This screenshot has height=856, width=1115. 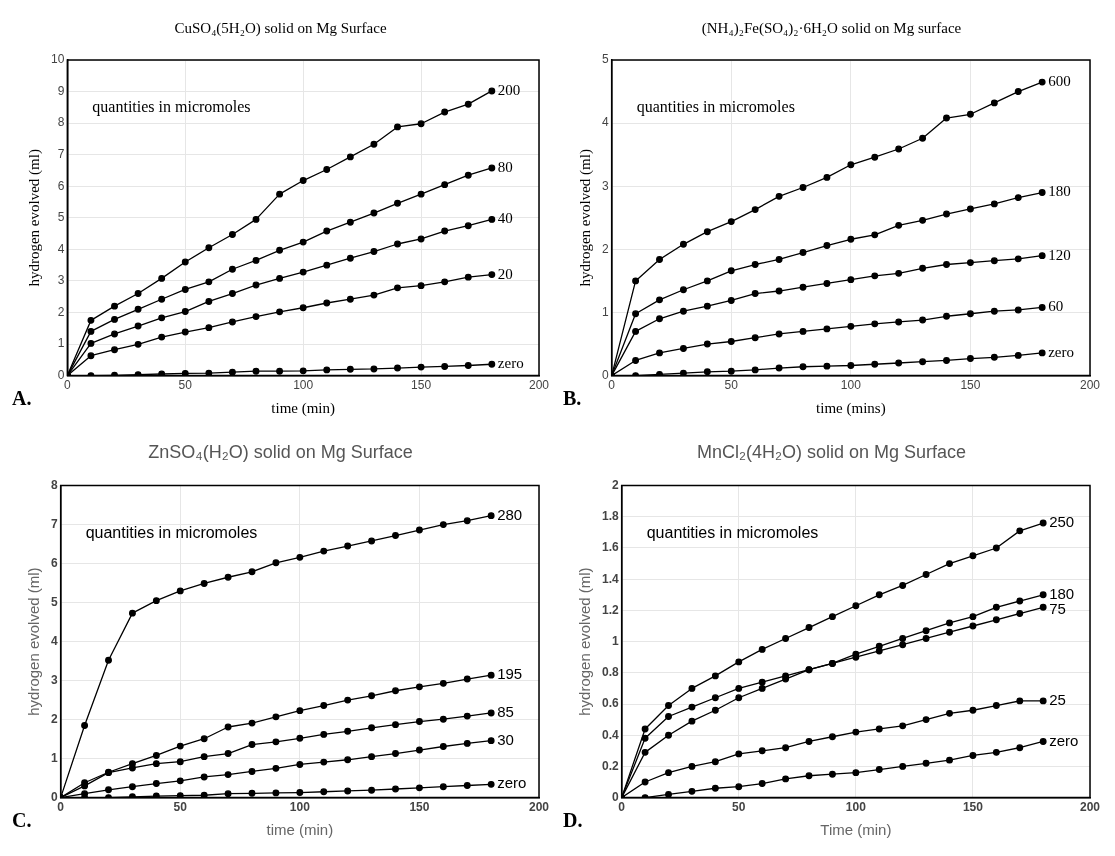 I want to click on series-label: 280, so click(x=510, y=514).